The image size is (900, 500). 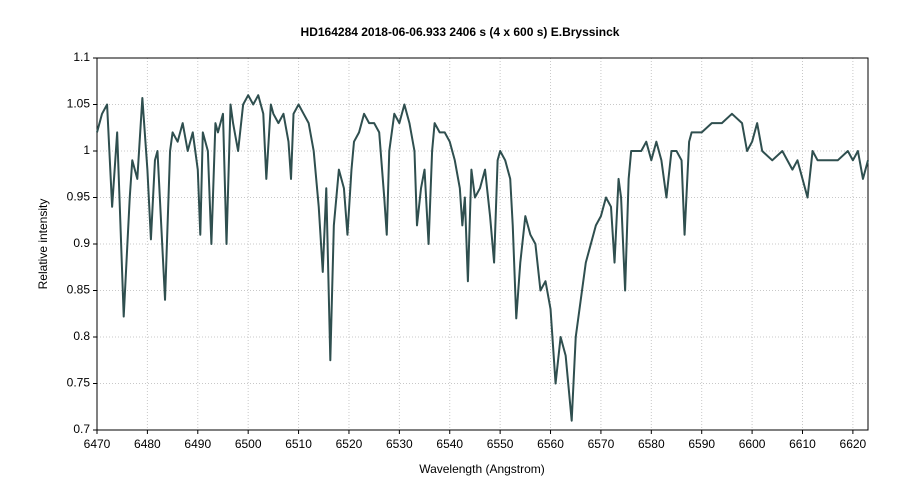 I want to click on y-tick-label: 0.7, so click(x=81, y=429).